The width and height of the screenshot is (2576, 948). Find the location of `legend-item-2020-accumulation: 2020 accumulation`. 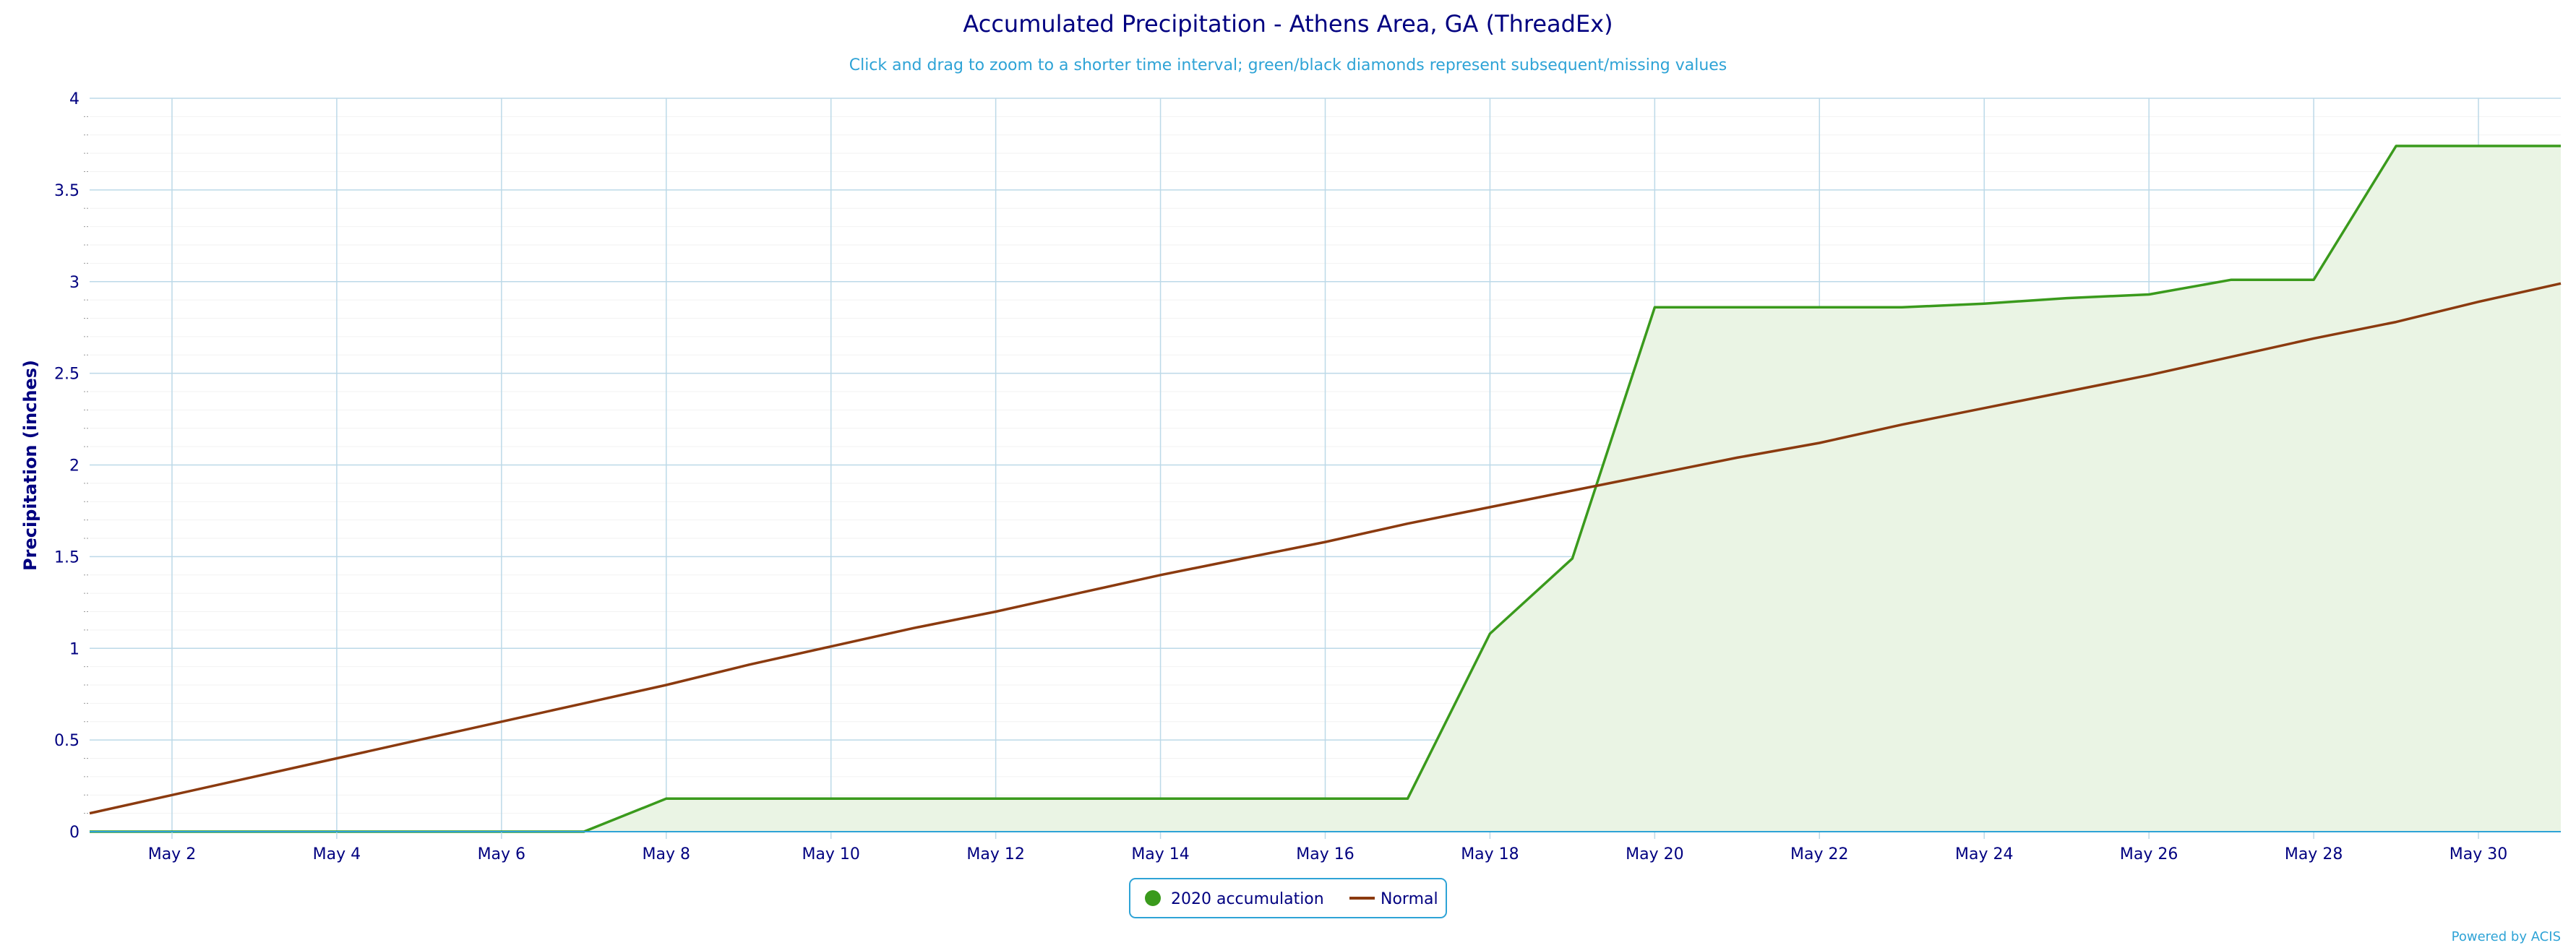

legend-item-2020-accumulation: 2020 accumulation is located at coordinates (1235, 899).